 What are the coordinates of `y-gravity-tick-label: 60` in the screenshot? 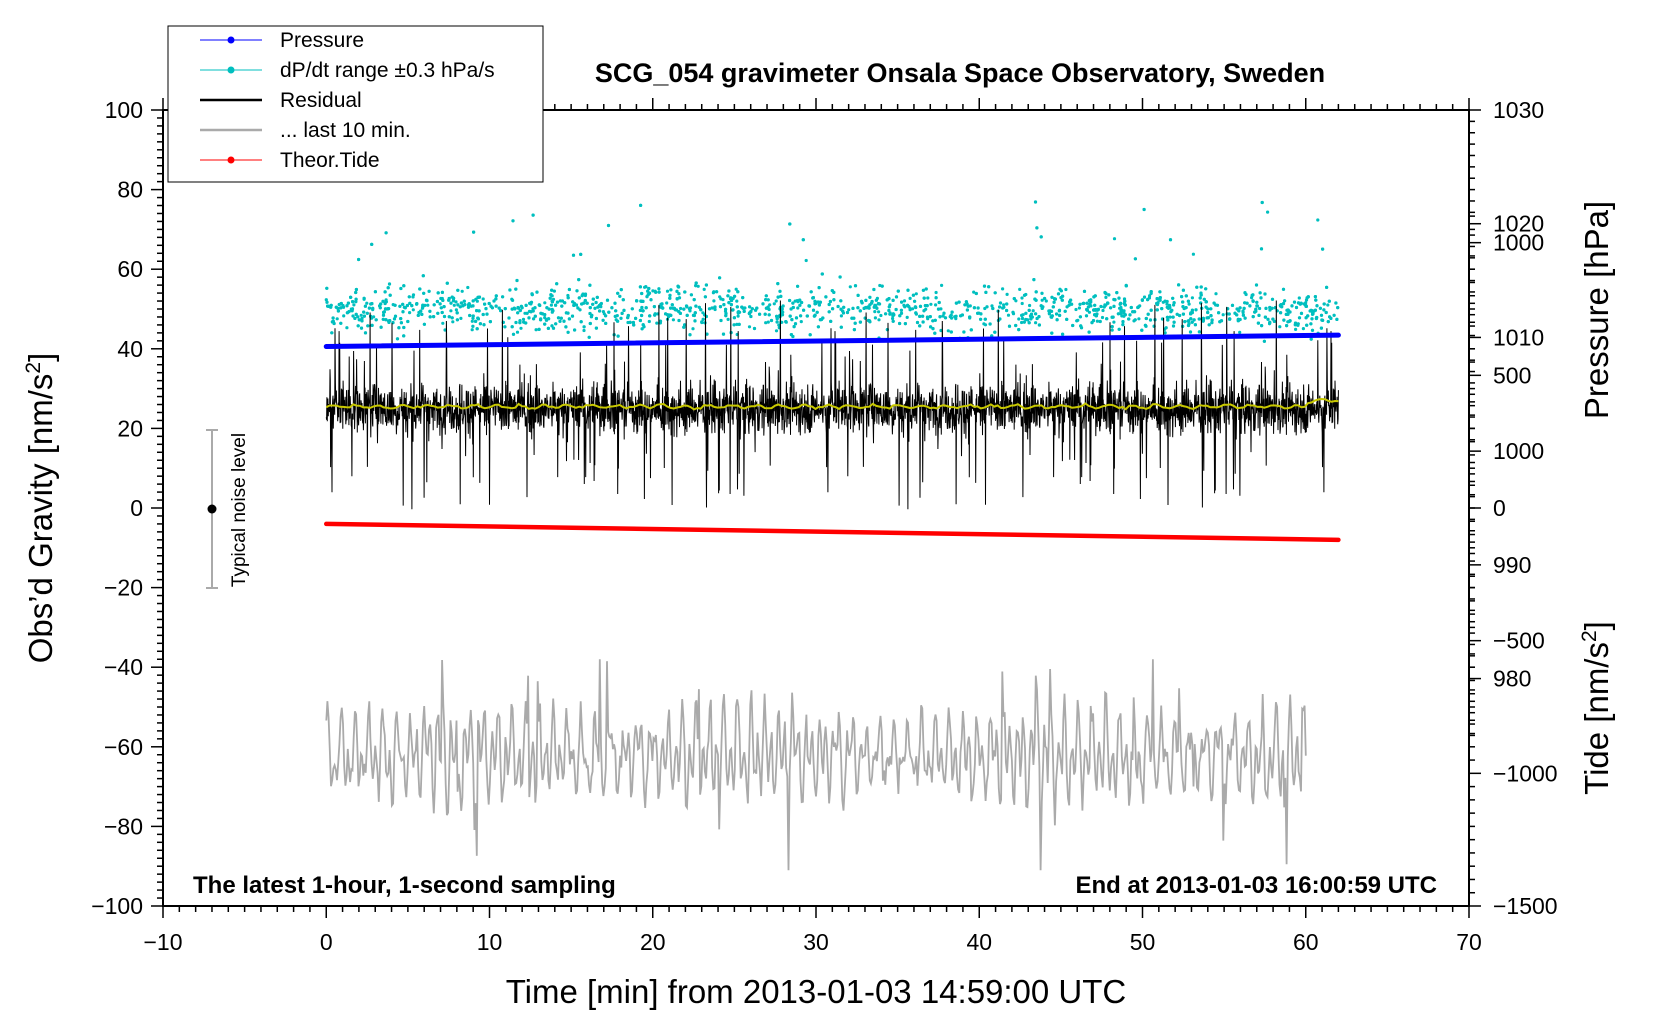 It's located at (130, 269).